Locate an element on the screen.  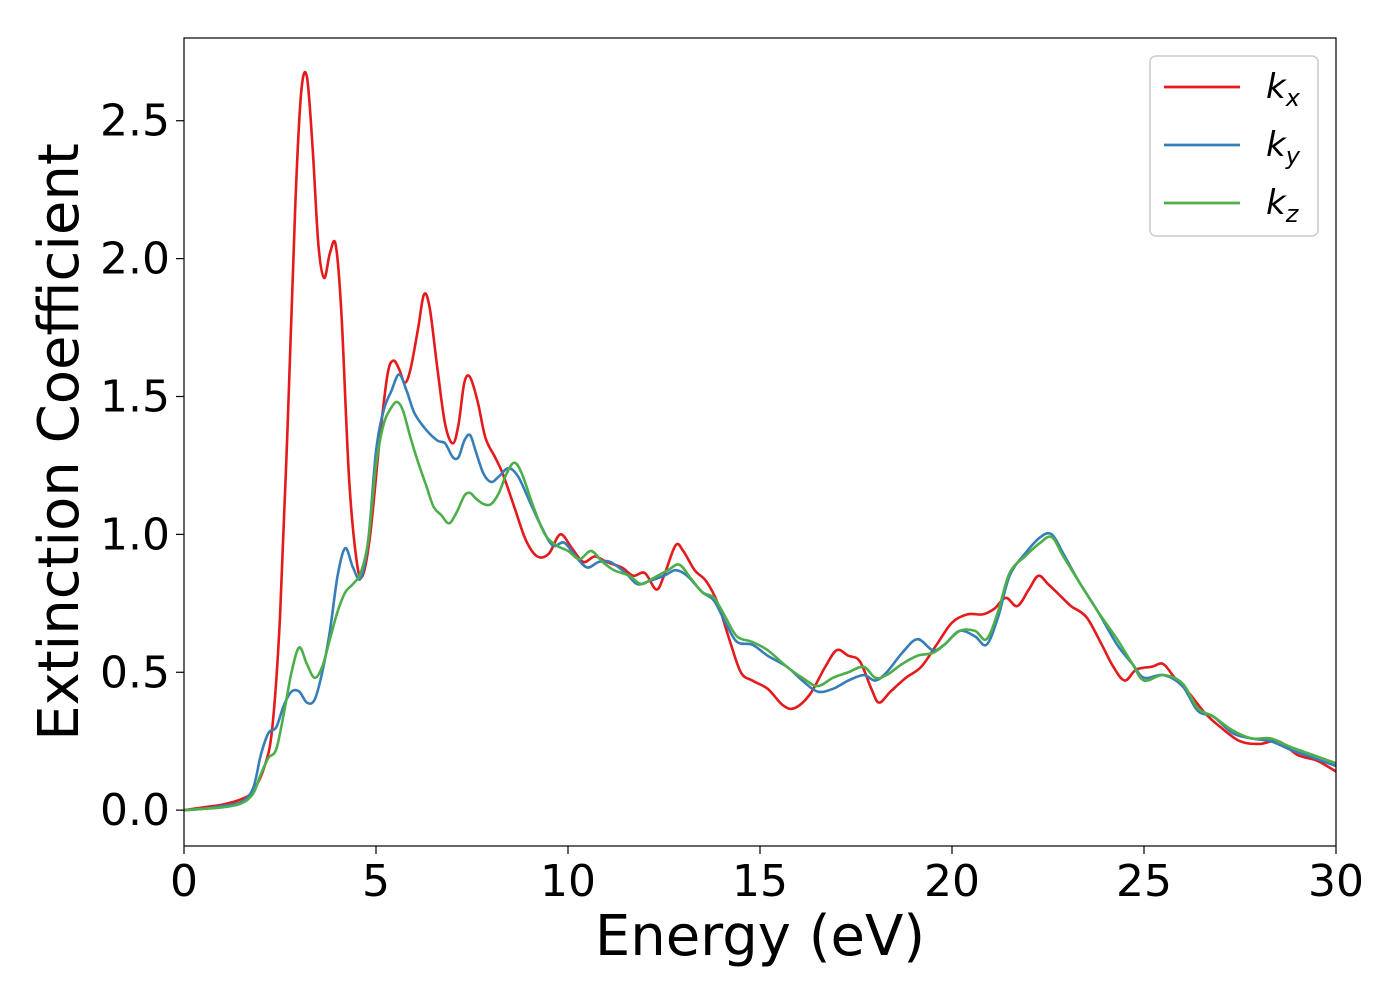
y-axis-label: Extinction Coefficient is located at coordinates (59, 442).